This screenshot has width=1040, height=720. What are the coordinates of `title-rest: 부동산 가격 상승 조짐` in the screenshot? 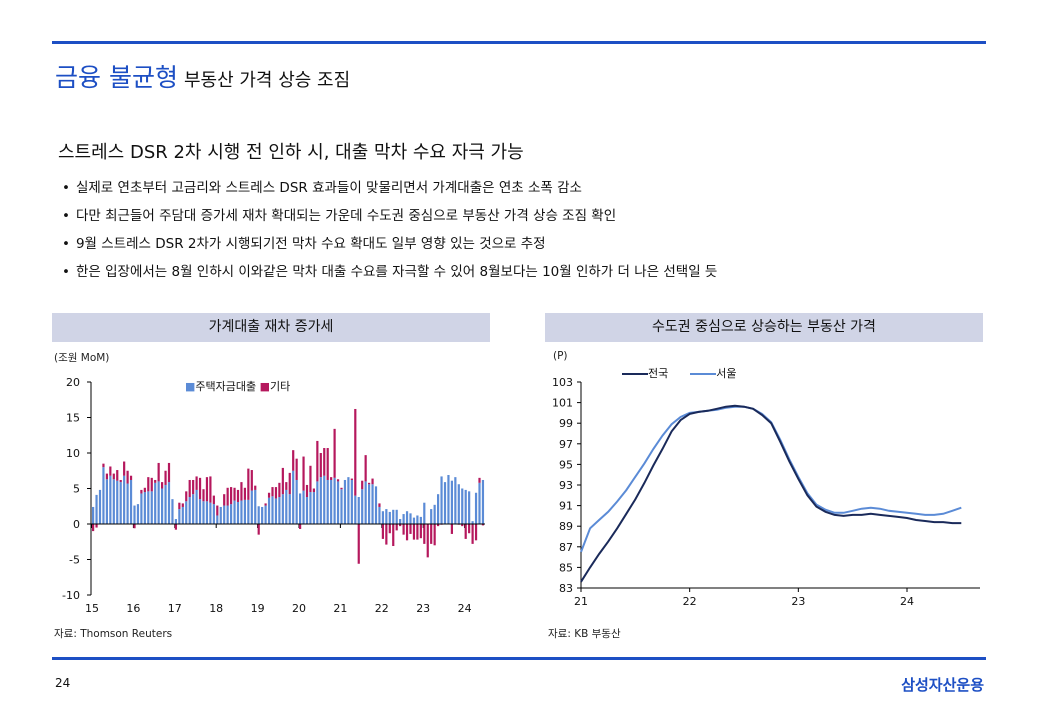 It's located at (267, 80).